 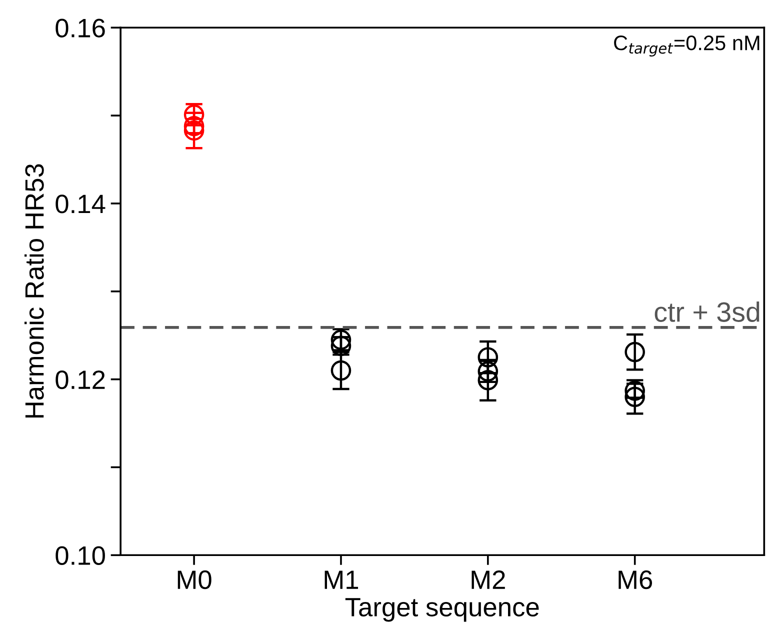 I want to click on x-tick-label: M0, so click(x=195, y=580).